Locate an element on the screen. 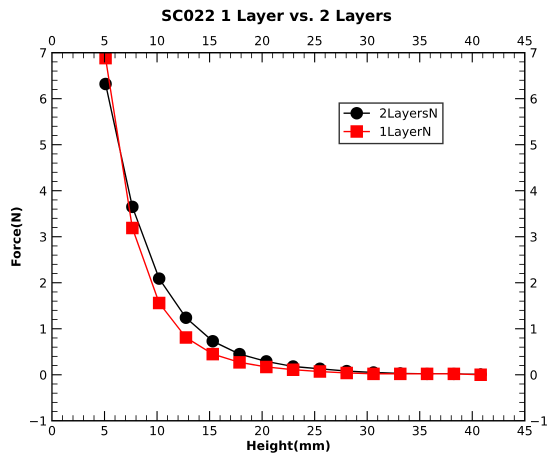 This screenshot has width=553, height=466. y2-tick-label: 1 is located at coordinates (533, 329).